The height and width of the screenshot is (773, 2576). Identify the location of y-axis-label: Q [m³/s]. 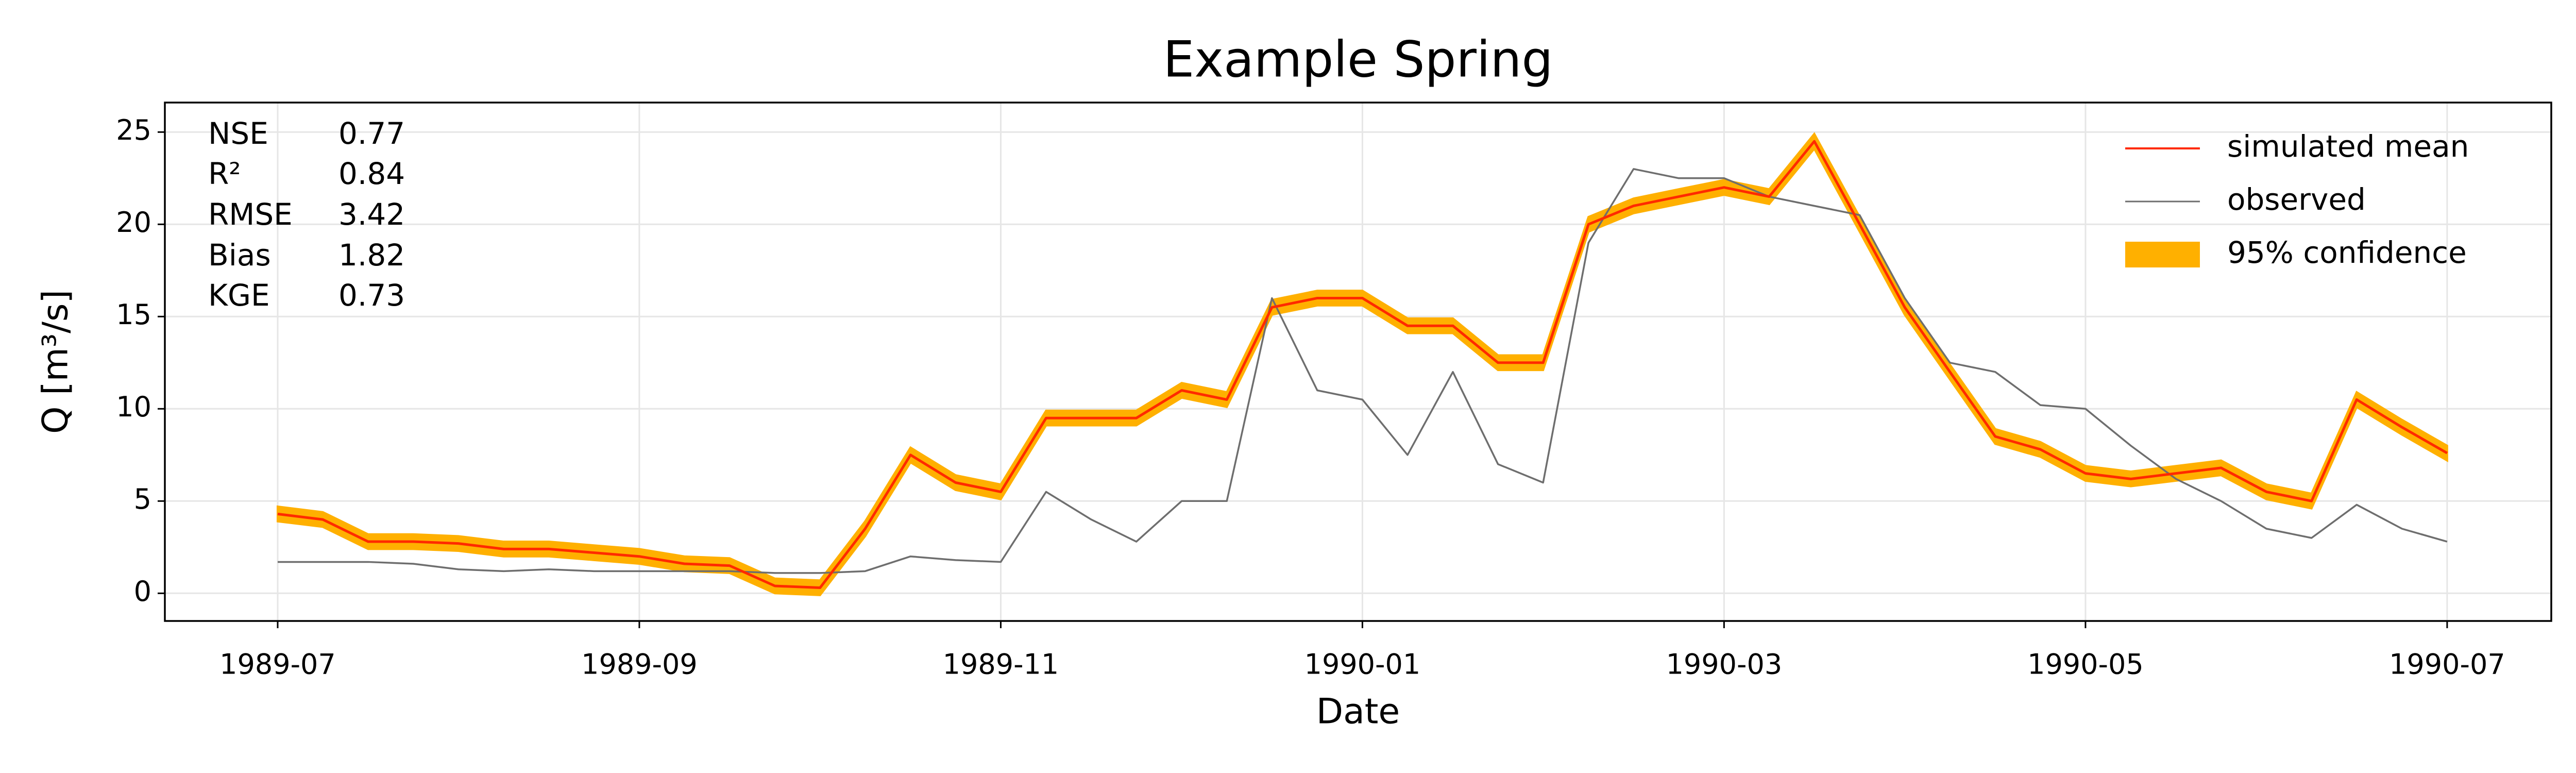
(56, 362).